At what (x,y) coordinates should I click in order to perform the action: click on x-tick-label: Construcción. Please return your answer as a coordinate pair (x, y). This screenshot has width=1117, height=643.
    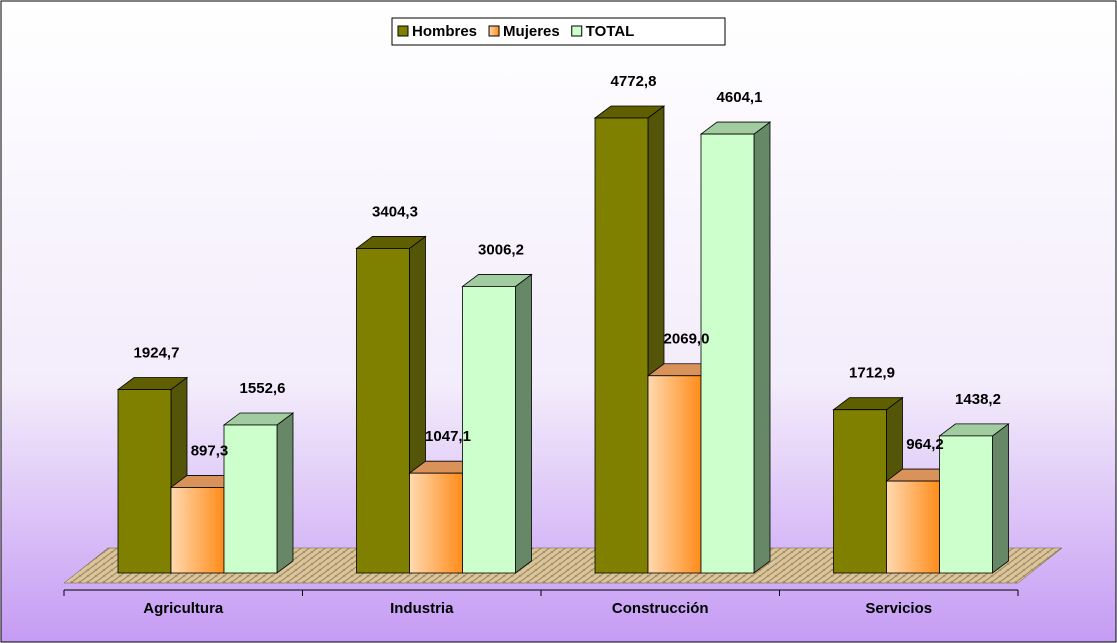
    Looking at the image, I should click on (660, 608).